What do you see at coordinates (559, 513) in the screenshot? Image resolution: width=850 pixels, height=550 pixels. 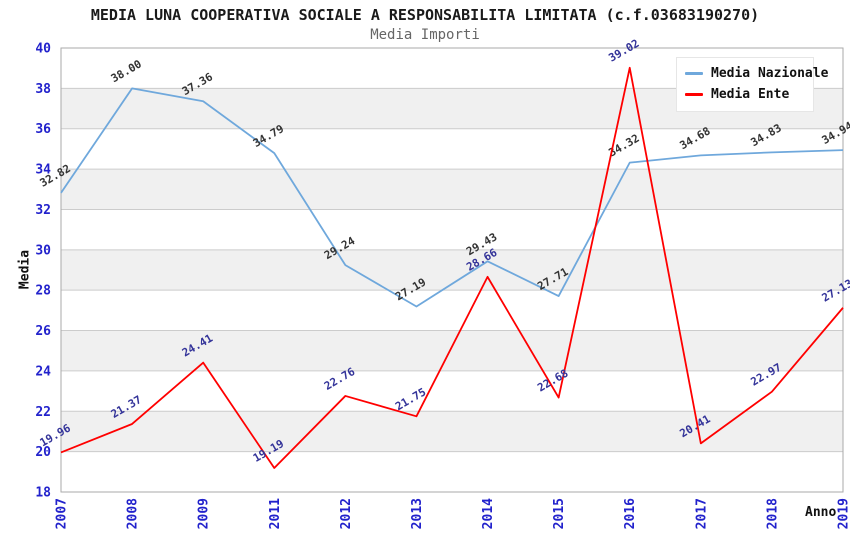 I see `x-tick-label: 2015` at bounding box center [559, 513].